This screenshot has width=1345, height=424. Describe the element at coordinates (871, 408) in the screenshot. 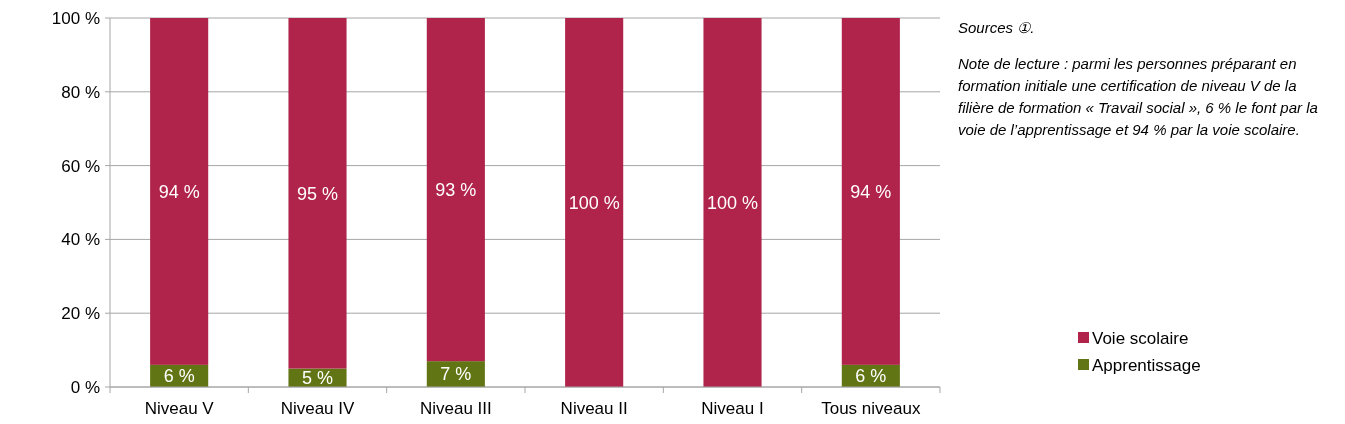

I see `x-tick-label: Tous niveaux` at that location.